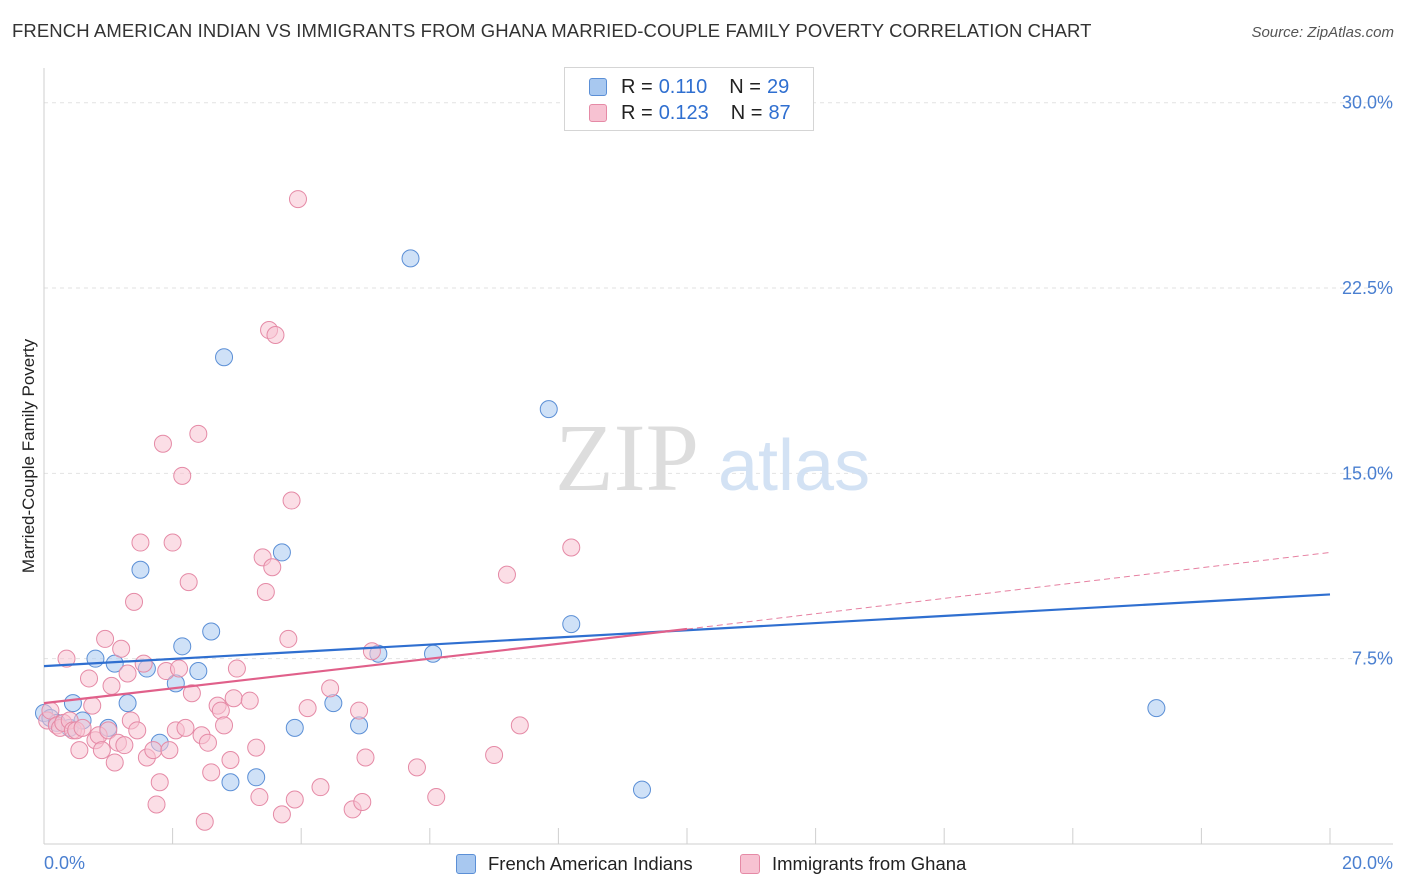 This screenshot has height=892, width=1406. I want to click on legend-n-value: 87, so click(779, 112).